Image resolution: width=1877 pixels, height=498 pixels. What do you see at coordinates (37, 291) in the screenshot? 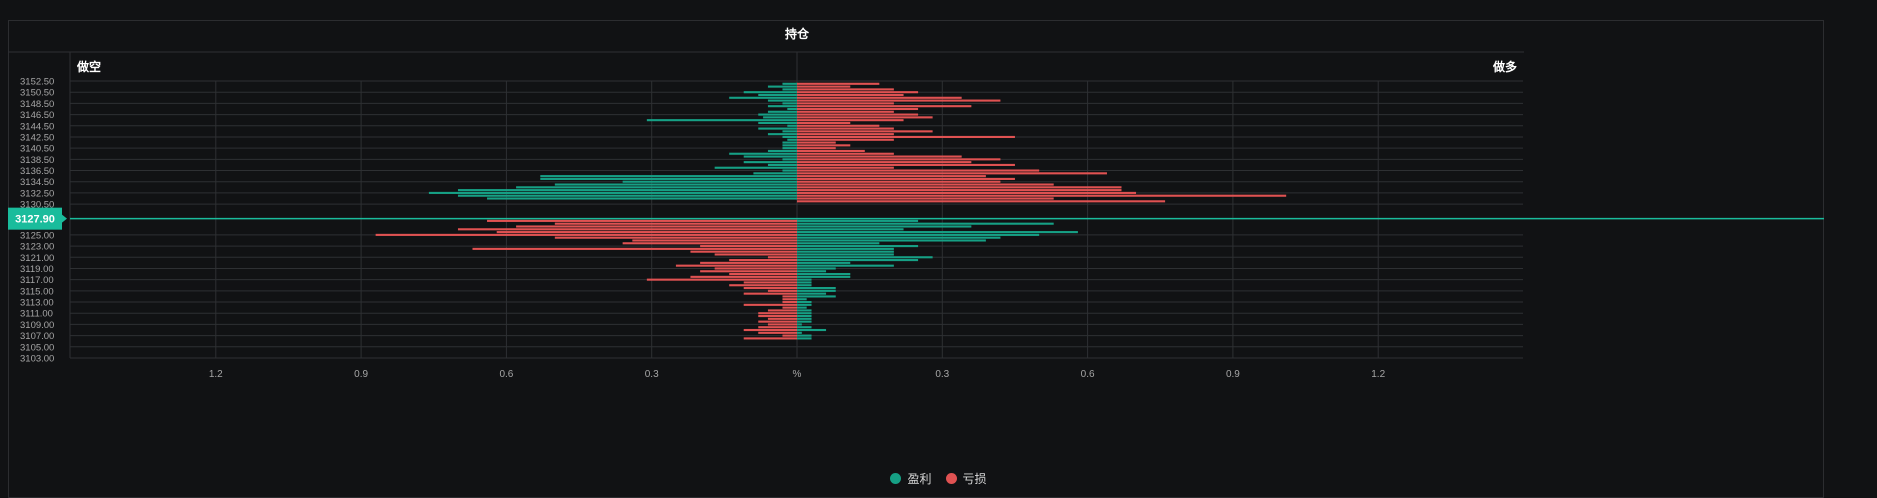
I see `y-tick-label: 3115.00` at bounding box center [37, 291].